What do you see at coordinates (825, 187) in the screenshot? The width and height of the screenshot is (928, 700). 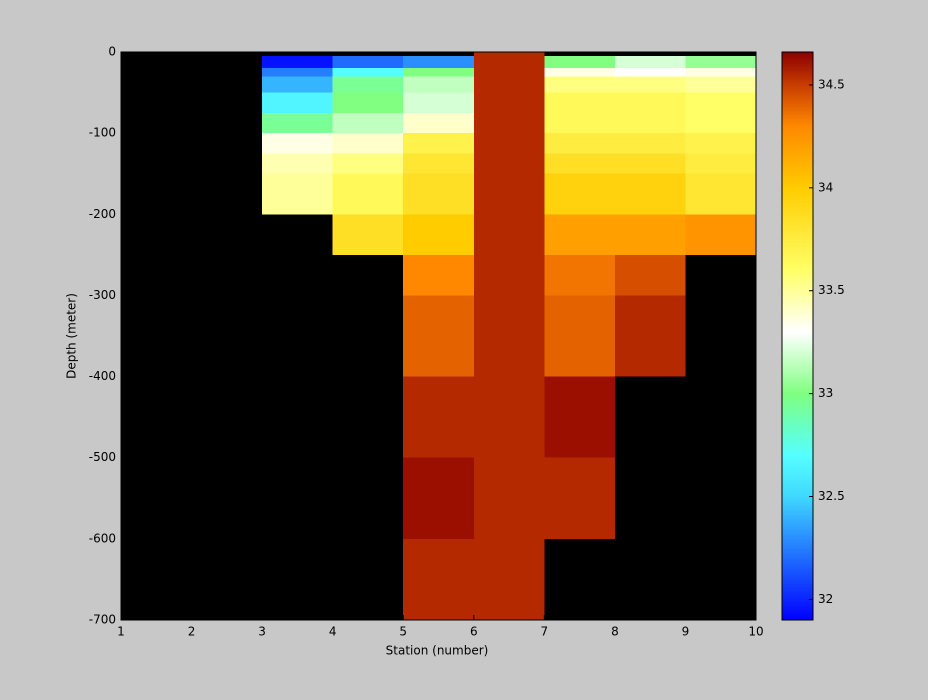 I see `colorbar-tick-label: 34` at bounding box center [825, 187].